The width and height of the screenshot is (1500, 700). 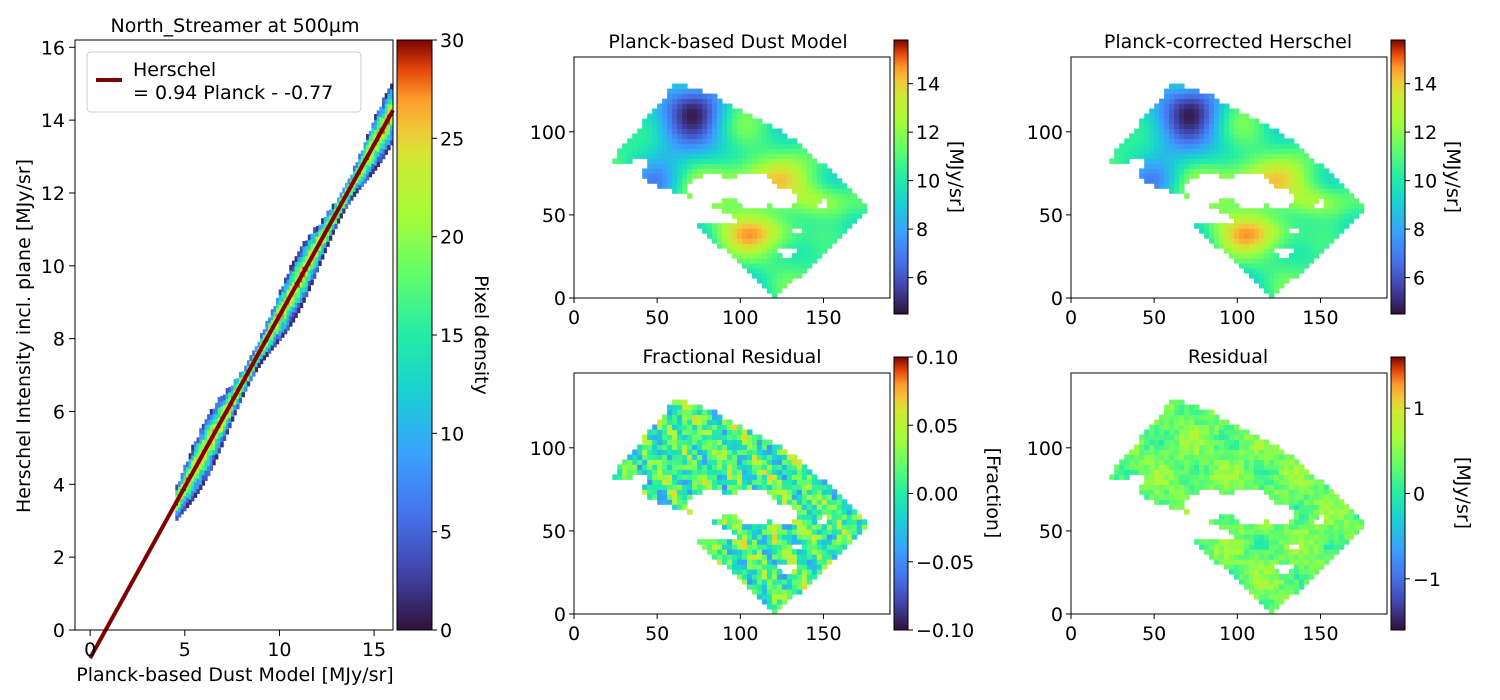 I want to click on map-y-tick-label: 100, so click(x=1045, y=449).